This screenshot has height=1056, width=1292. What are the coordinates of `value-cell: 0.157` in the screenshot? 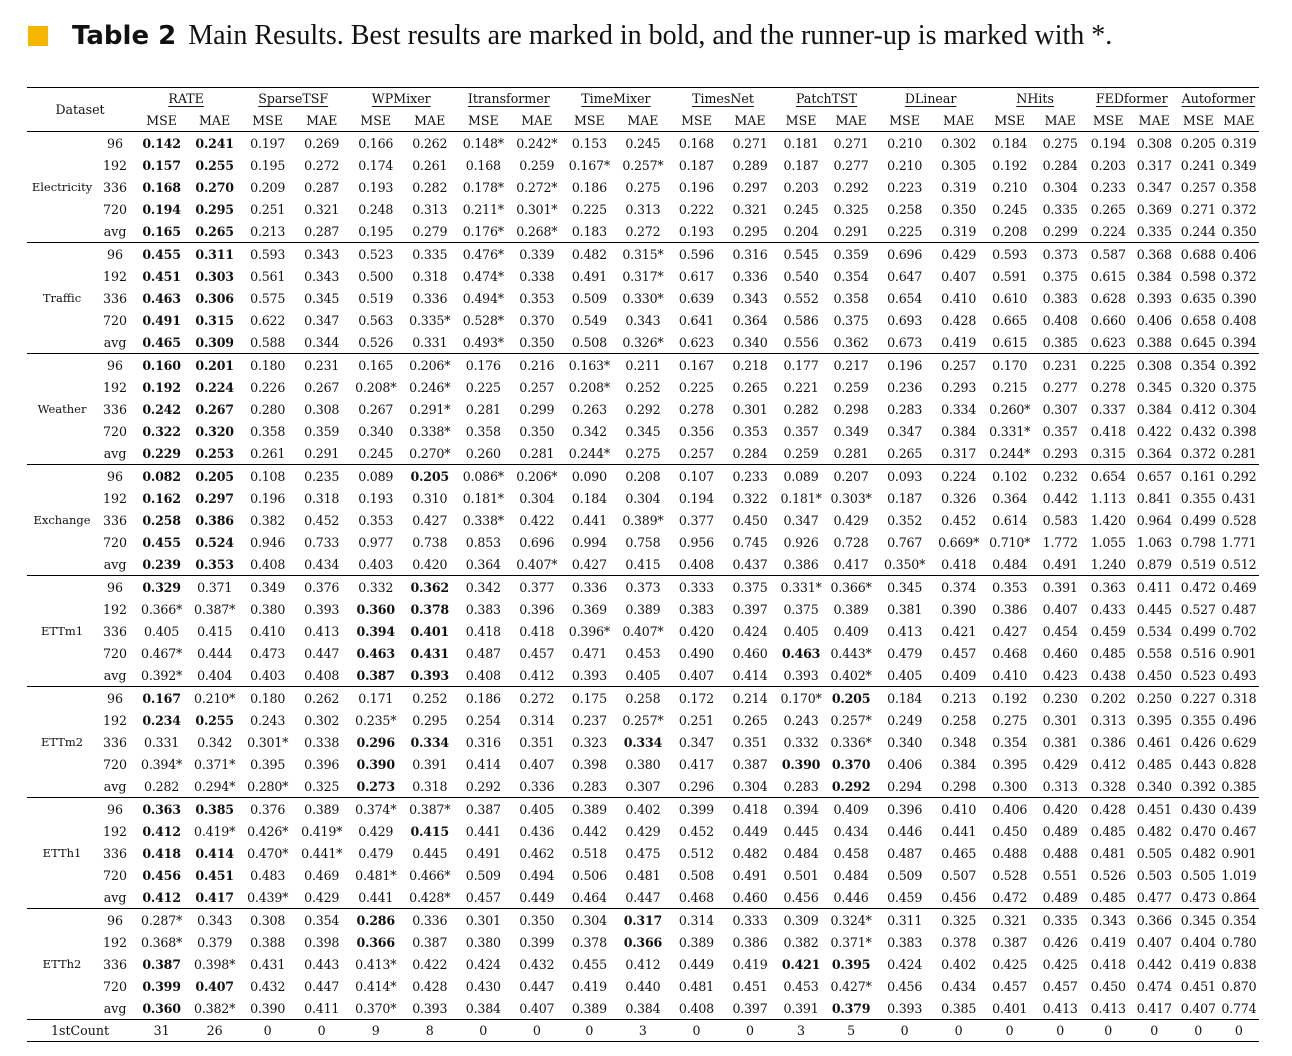 It's located at (161, 165).